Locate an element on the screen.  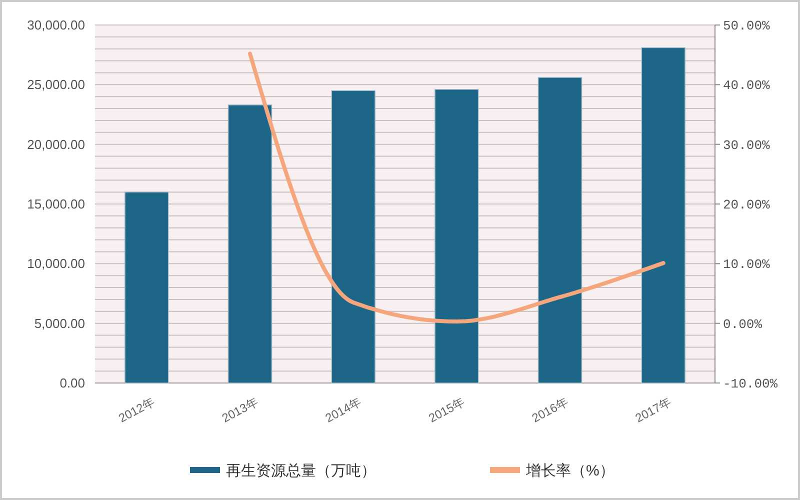
y2-tick-label: 30.00% is located at coordinates (746, 145).